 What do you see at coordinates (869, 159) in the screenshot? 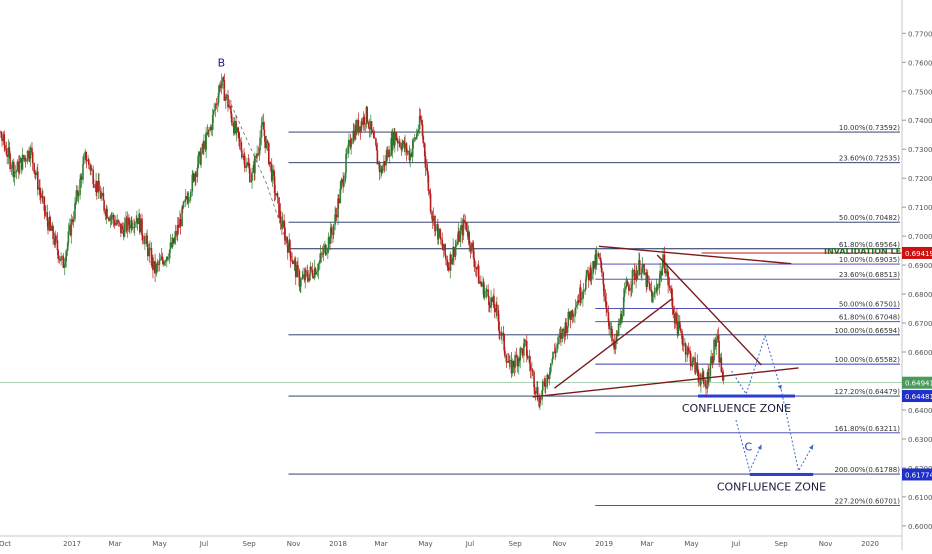
I see `fib1-level-label: 23.60%(0.72535)` at bounding box center [869, 159].